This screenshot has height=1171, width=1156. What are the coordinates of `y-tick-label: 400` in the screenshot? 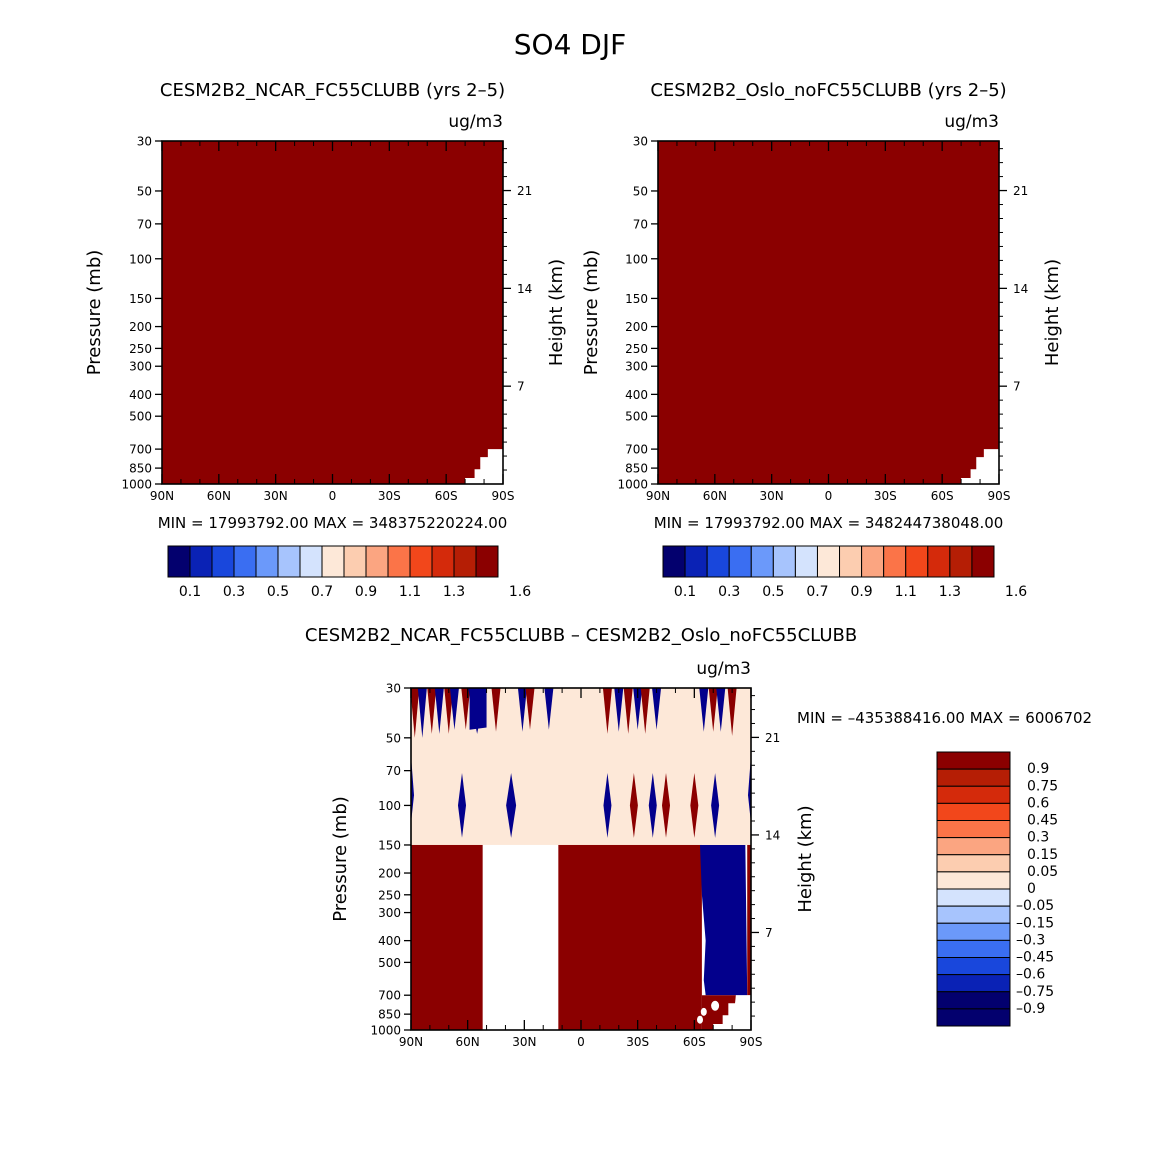 It's located at (140, 395).